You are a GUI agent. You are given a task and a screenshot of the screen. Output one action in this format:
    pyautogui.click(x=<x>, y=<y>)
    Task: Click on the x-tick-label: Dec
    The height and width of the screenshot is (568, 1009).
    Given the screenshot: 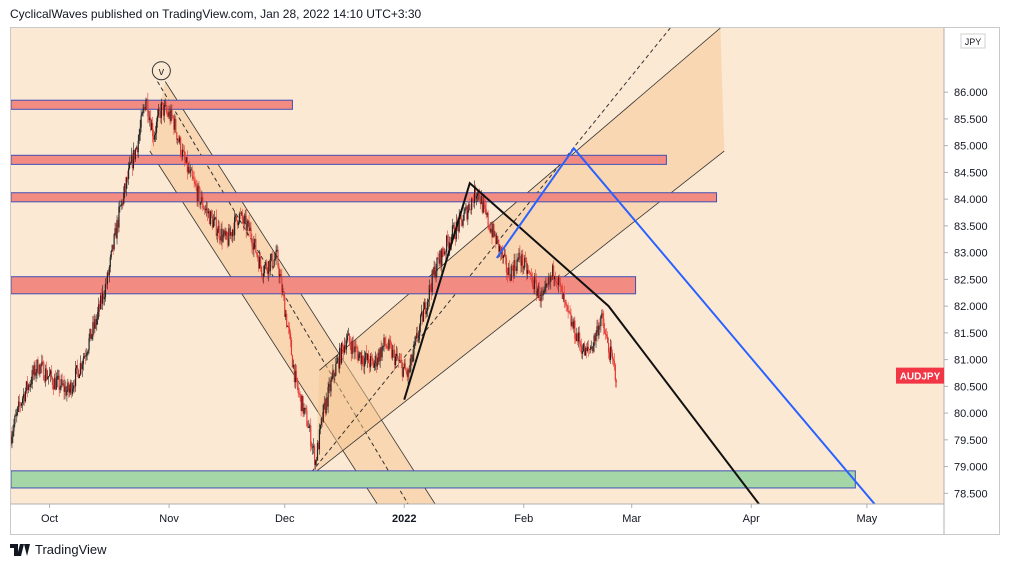 What is the action you would take?
    pyautogui.click(x=285, y=519)
    